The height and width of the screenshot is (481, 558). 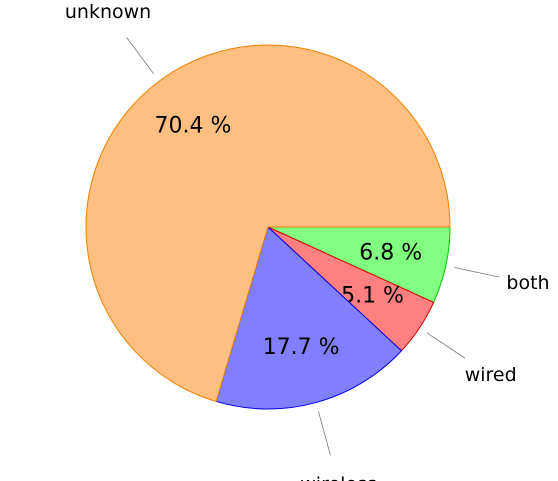 I want to click on slice-label: wireless, so click(x=338, y=477).